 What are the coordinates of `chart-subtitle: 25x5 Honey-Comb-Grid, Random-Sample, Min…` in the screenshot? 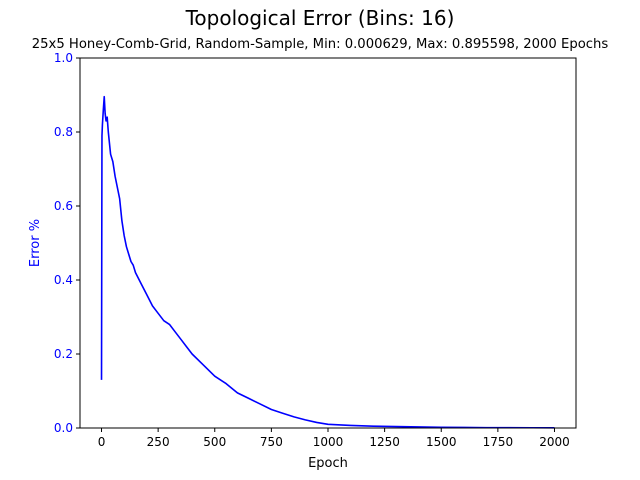 It's located at (320, 44).